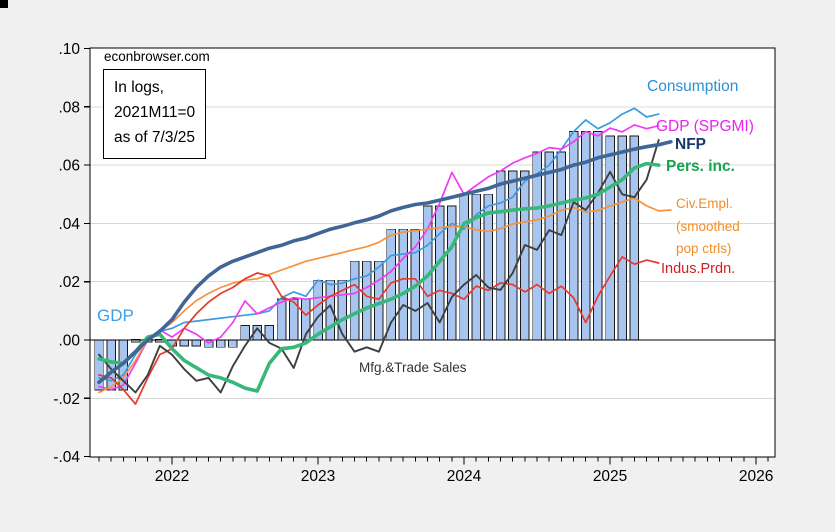 This screenshot has height=532, width=835. Describe the element at coordinates (66, 457) in the screenshot. I see `svg-text: -.04` at that location.